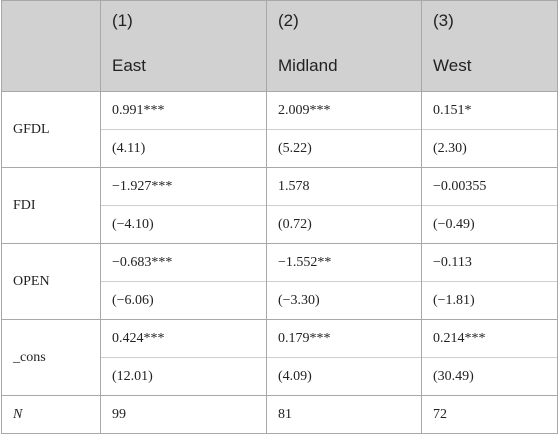 The height and width of the screenshot is (434, 558). I want to click on header-row-regions: East Midland West, so click(280, 66).